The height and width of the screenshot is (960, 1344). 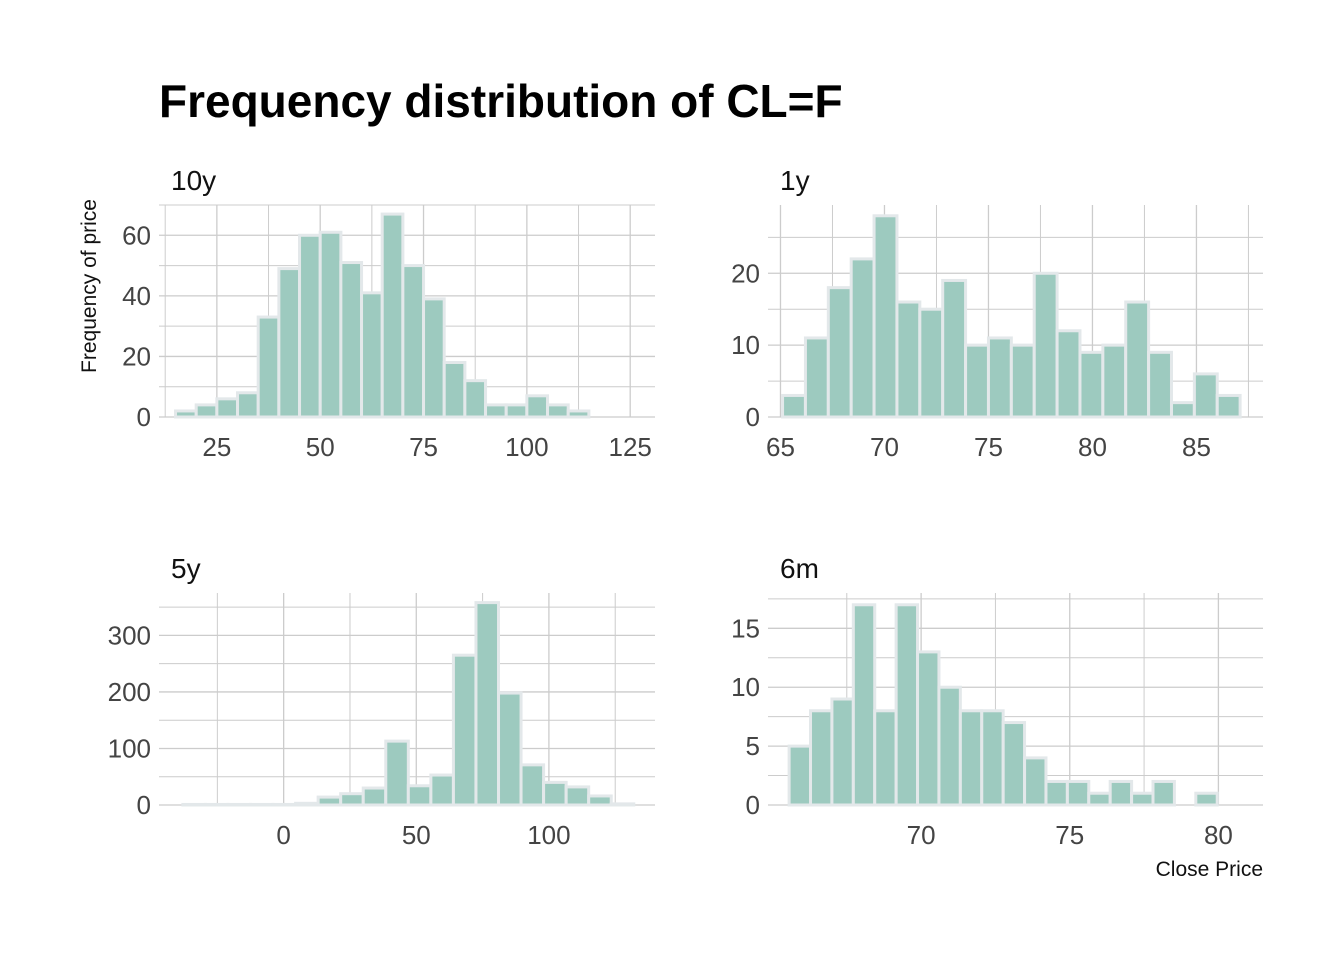 I want to click on panel-title: 6m, so click(x=799, y=568).